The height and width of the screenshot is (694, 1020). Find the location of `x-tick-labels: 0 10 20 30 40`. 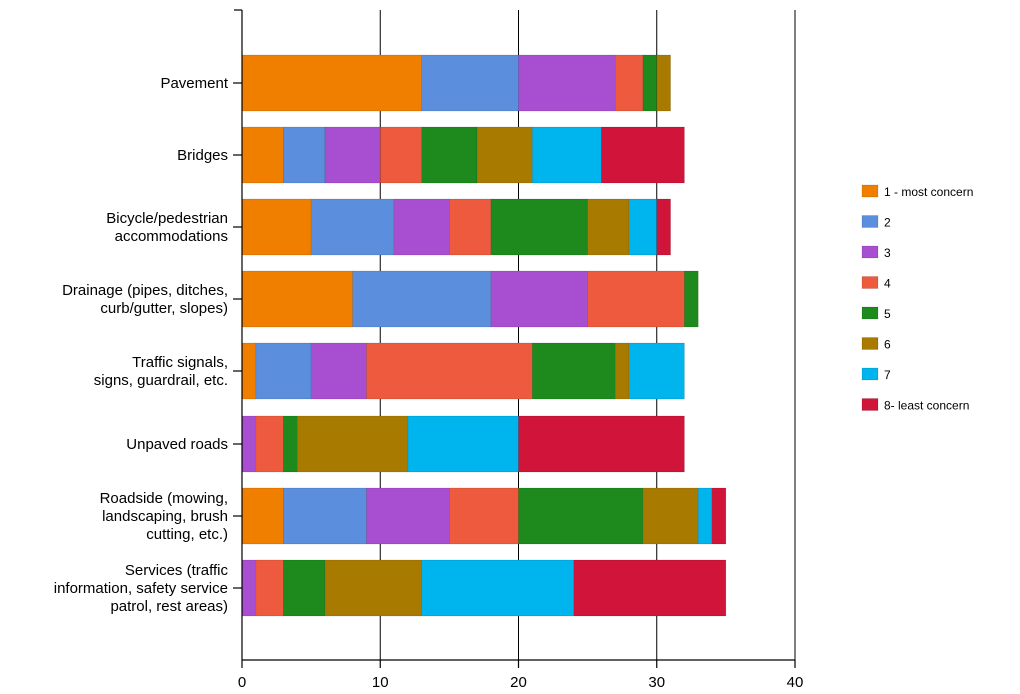

x-tick-labels: 0 10 20 30 40 is located at coordinates (521, 682).